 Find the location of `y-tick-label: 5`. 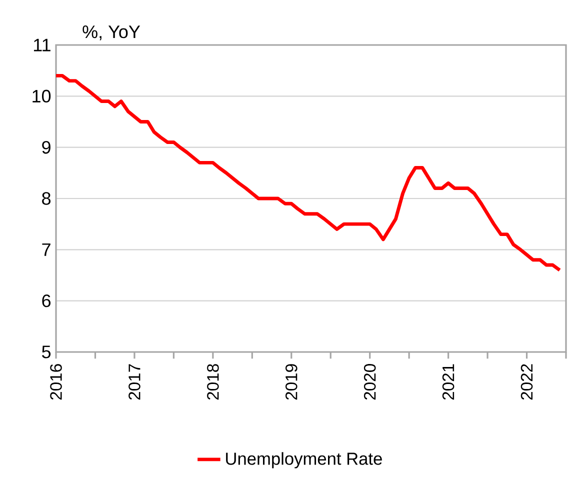

y-tick-label: 5 is located at coordinates (46, 352).